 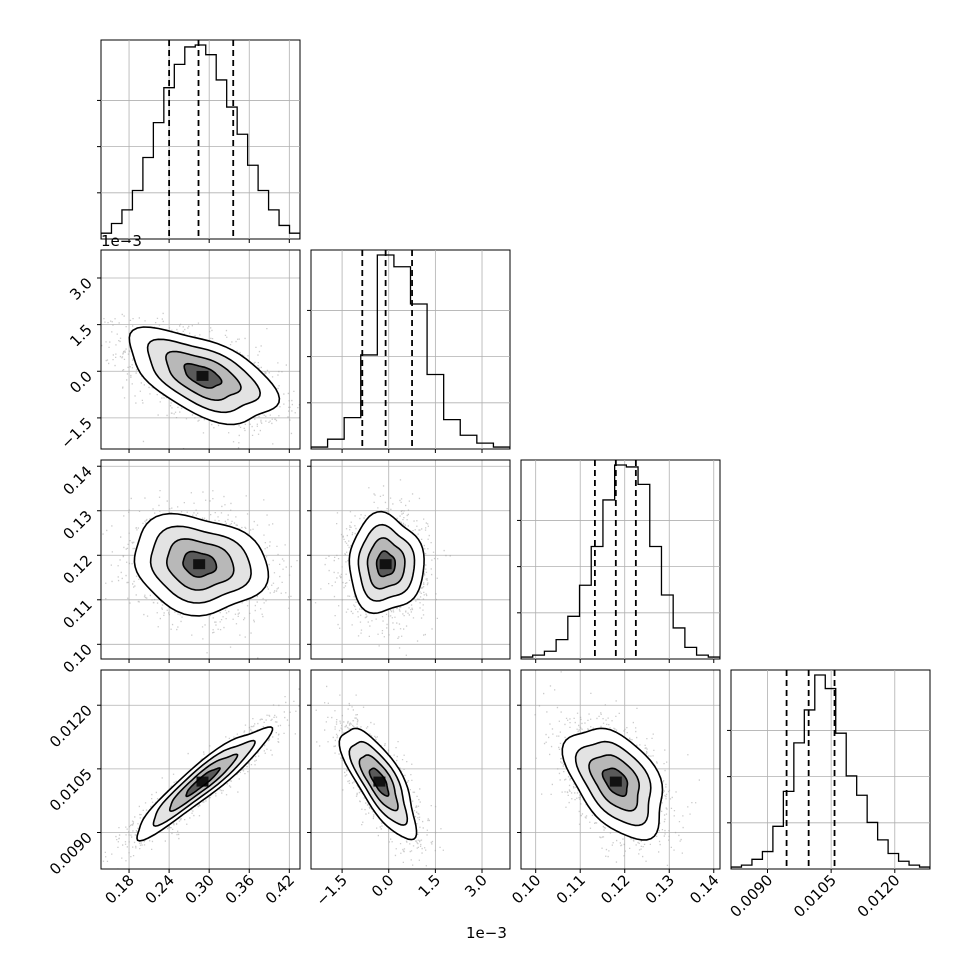 I want to click on y-tick-label: 0.14, so click(x=77, y=480).